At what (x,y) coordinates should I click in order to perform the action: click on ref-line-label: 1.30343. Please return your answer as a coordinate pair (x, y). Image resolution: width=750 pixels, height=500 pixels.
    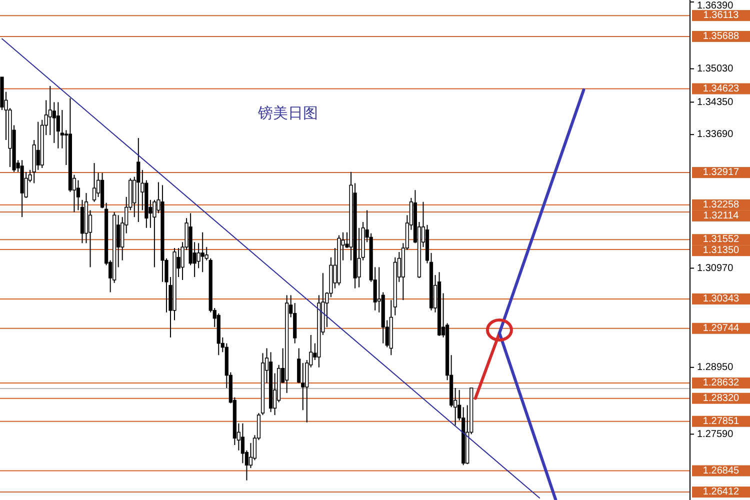
    Looking at the image, I should click on (721, 299).